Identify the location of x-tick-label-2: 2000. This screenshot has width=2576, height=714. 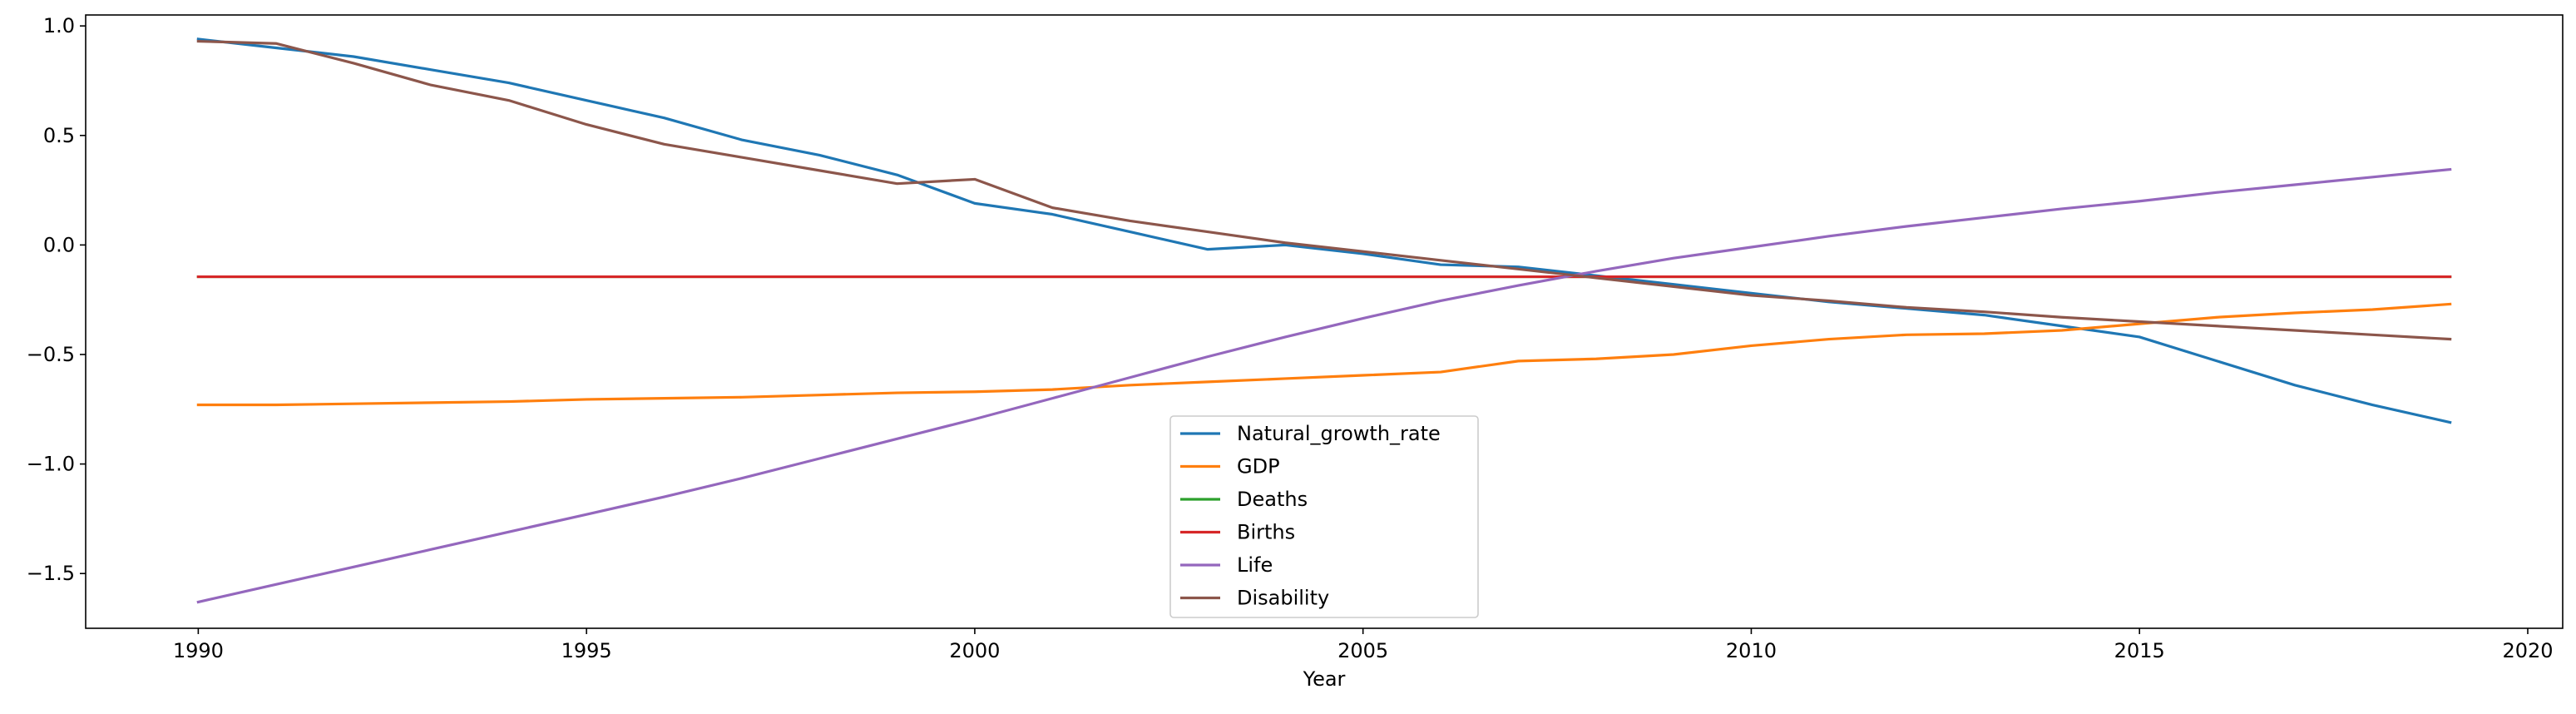
(974, 650).